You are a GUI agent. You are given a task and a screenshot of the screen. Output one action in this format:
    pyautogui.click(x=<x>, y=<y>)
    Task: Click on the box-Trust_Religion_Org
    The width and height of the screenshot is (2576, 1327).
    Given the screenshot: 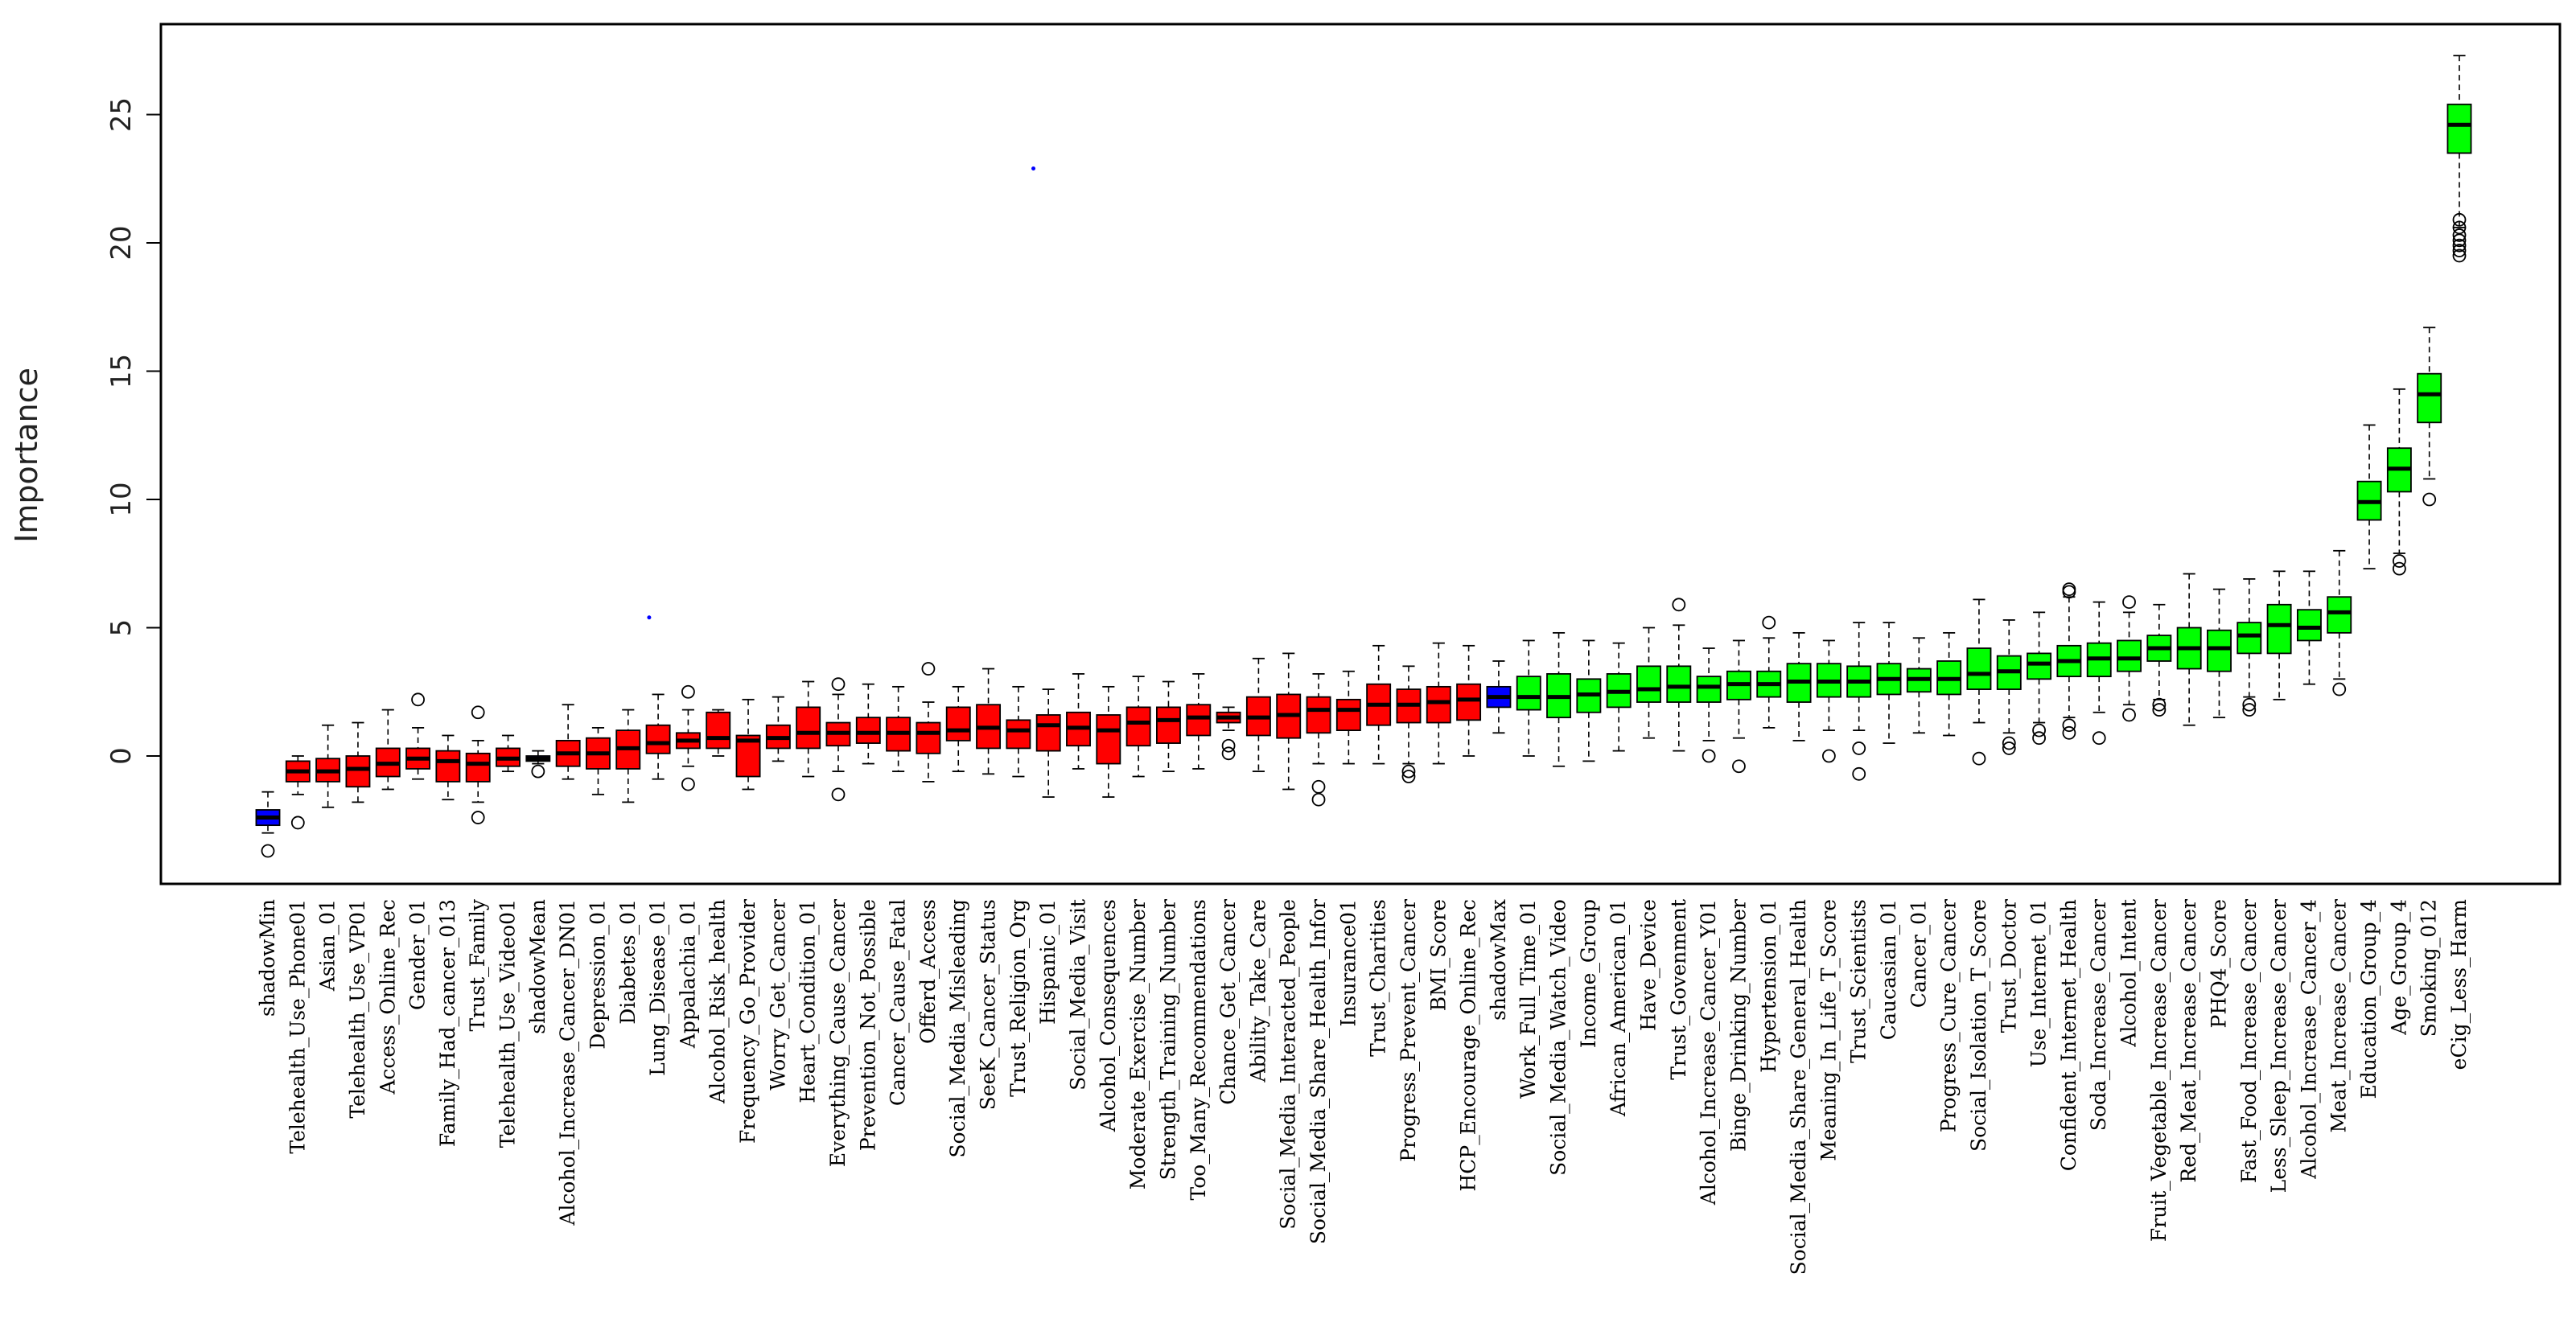 What is the action you would take?
    pyautogui.click(x=1018, y=734)
    